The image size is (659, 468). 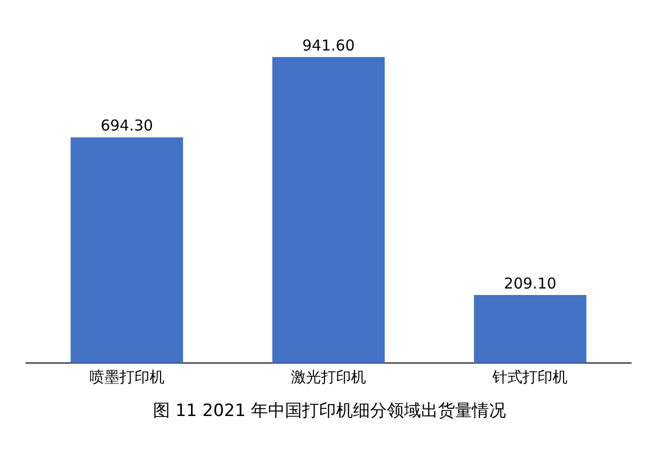 I want to click on data-label: 694.30, so click(x=127, y=125).